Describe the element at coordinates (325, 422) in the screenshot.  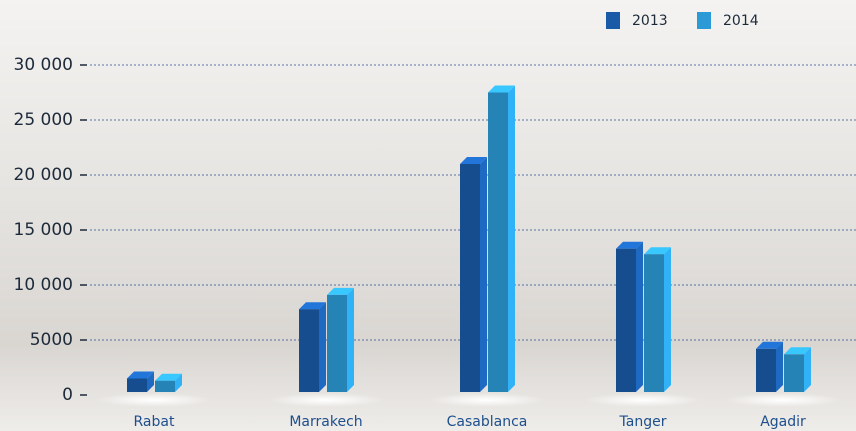
I see `x-tick-label: Marrakech` at that location.